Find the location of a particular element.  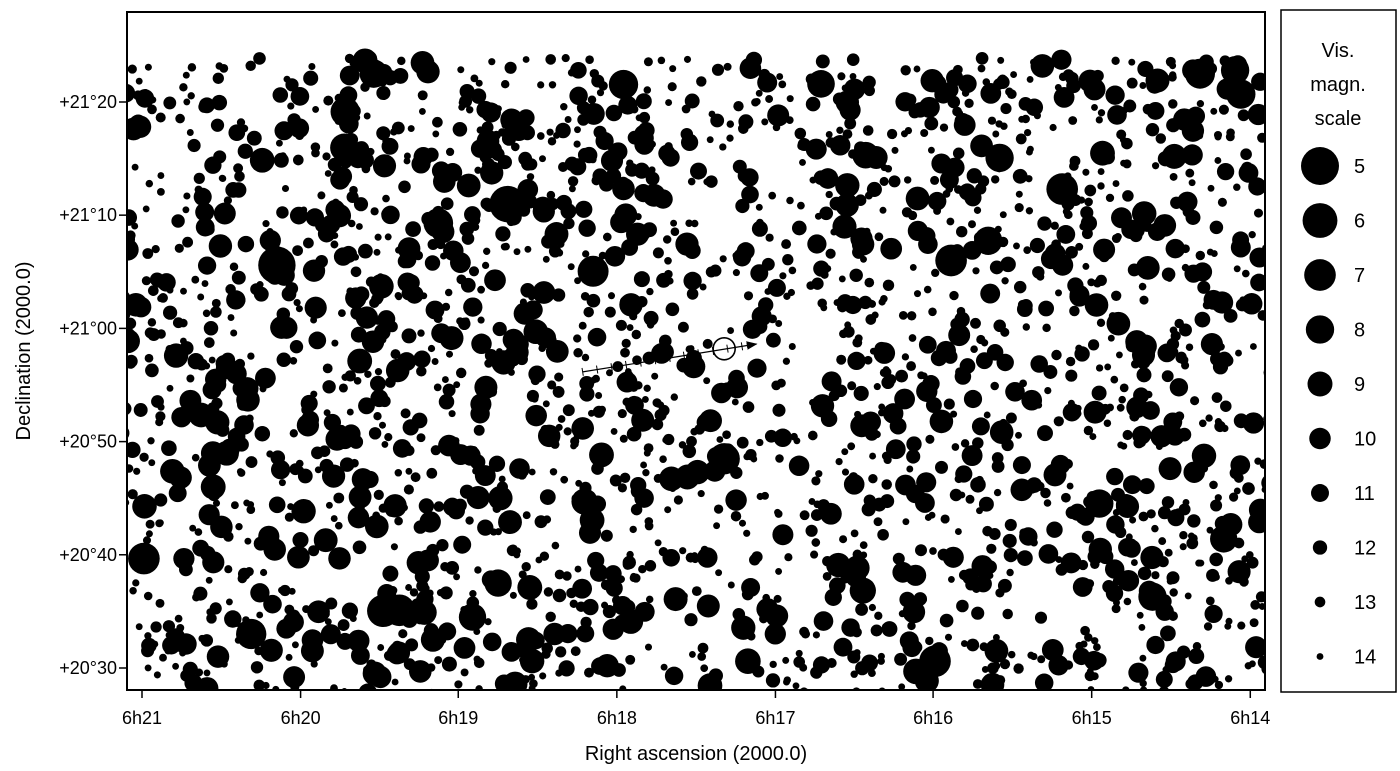

y-tick-label: +21°10 is located at coordinates (88, 215).